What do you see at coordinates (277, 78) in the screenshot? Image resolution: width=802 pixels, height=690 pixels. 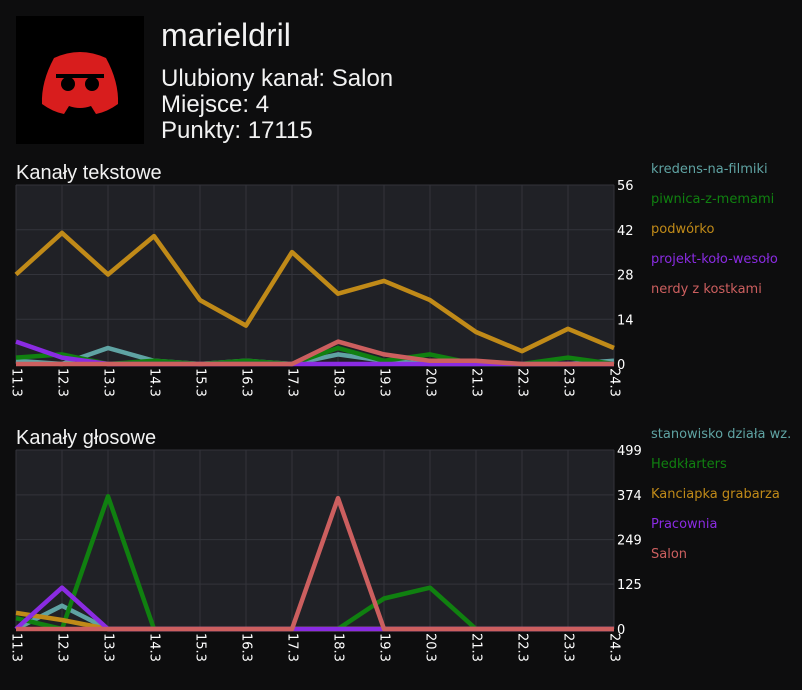 I see `favorite-channel: Ulubiony kanał: Salon` at bounding box center [277, 78].